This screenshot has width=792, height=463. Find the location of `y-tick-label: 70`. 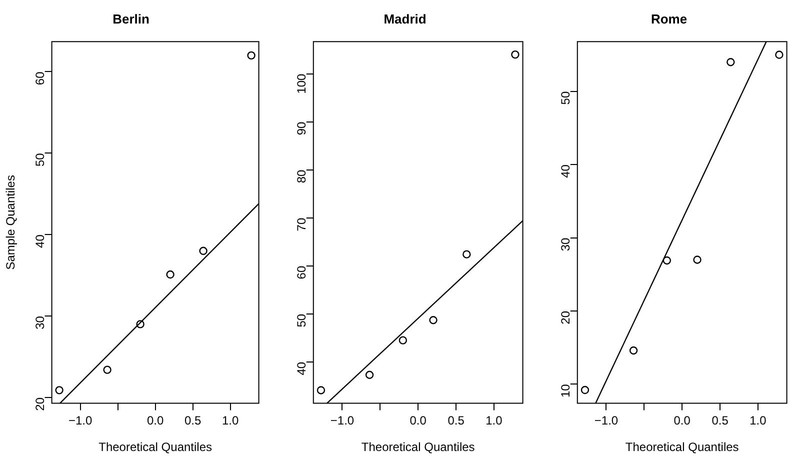

y-tick-label: 70 is located at coordinates (301, 225).